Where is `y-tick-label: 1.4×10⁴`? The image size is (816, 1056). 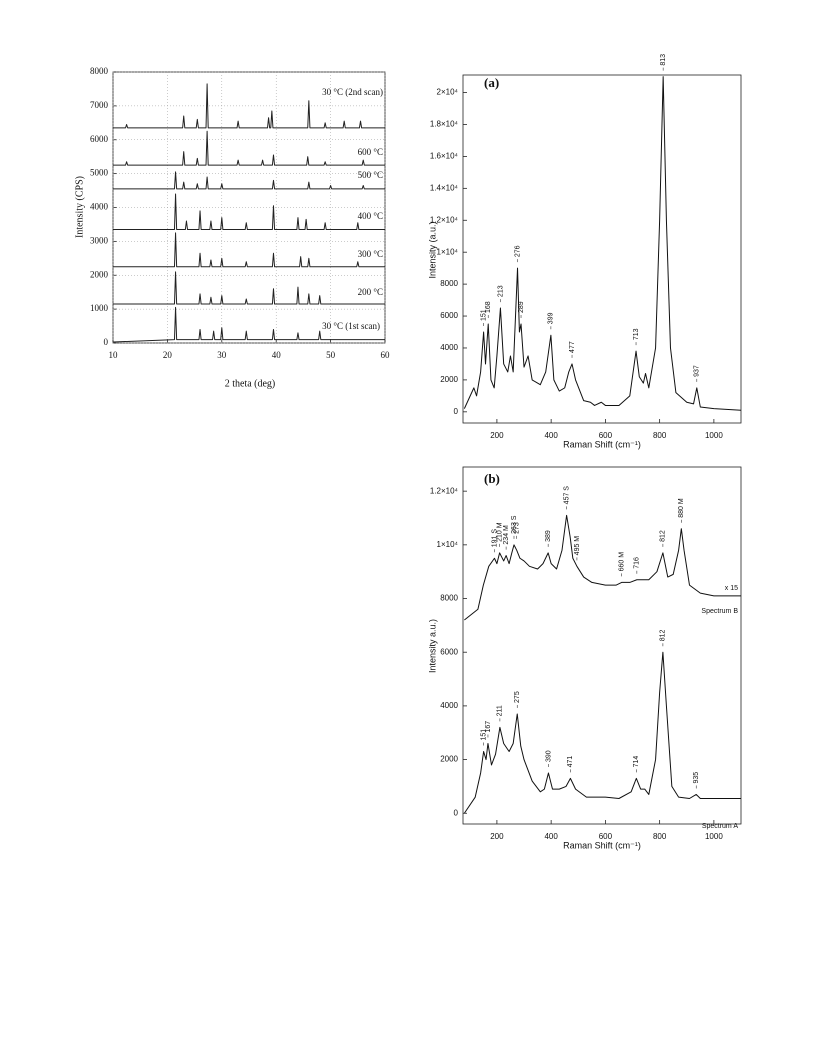
y-tick-label: 1.4×10⁴ is located at coordinates (444, 187).